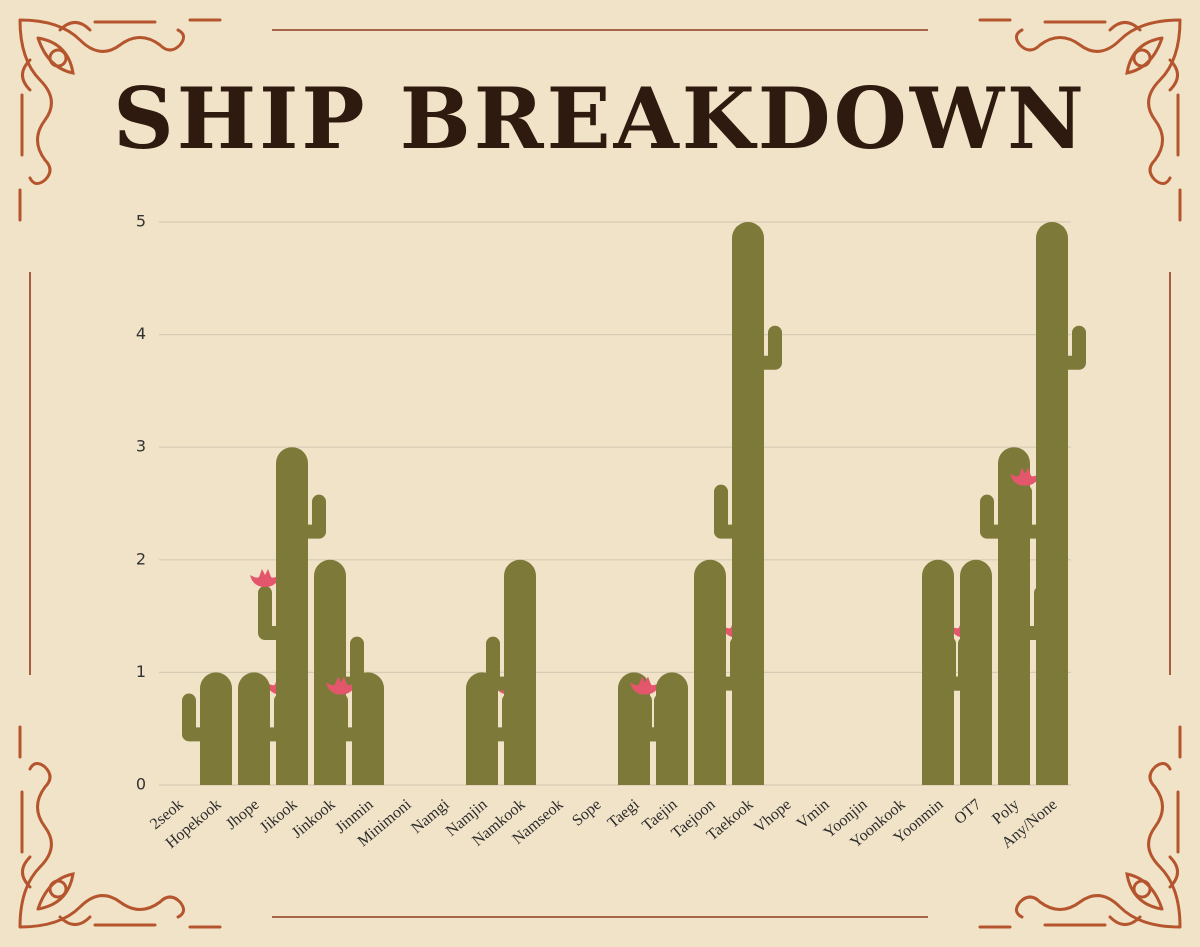  Describe the element at coordinates (141, 784) in the screenshot. I see `y-tick-label: 0` at that location.